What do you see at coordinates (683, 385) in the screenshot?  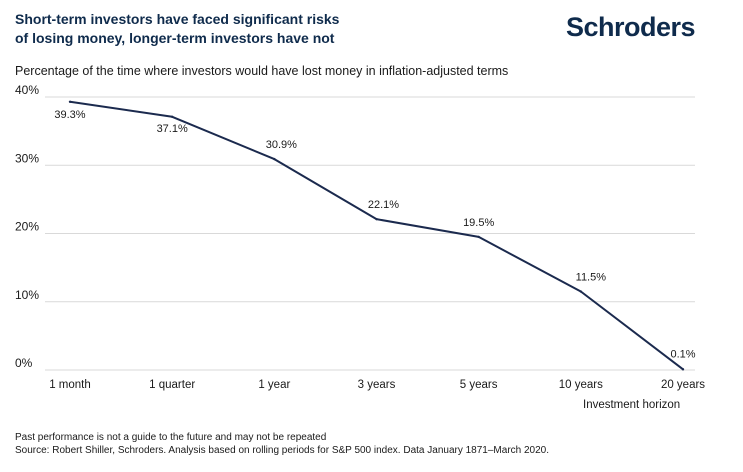 I see `x-tick-label: 20 years` at bounding box center [683, 385].